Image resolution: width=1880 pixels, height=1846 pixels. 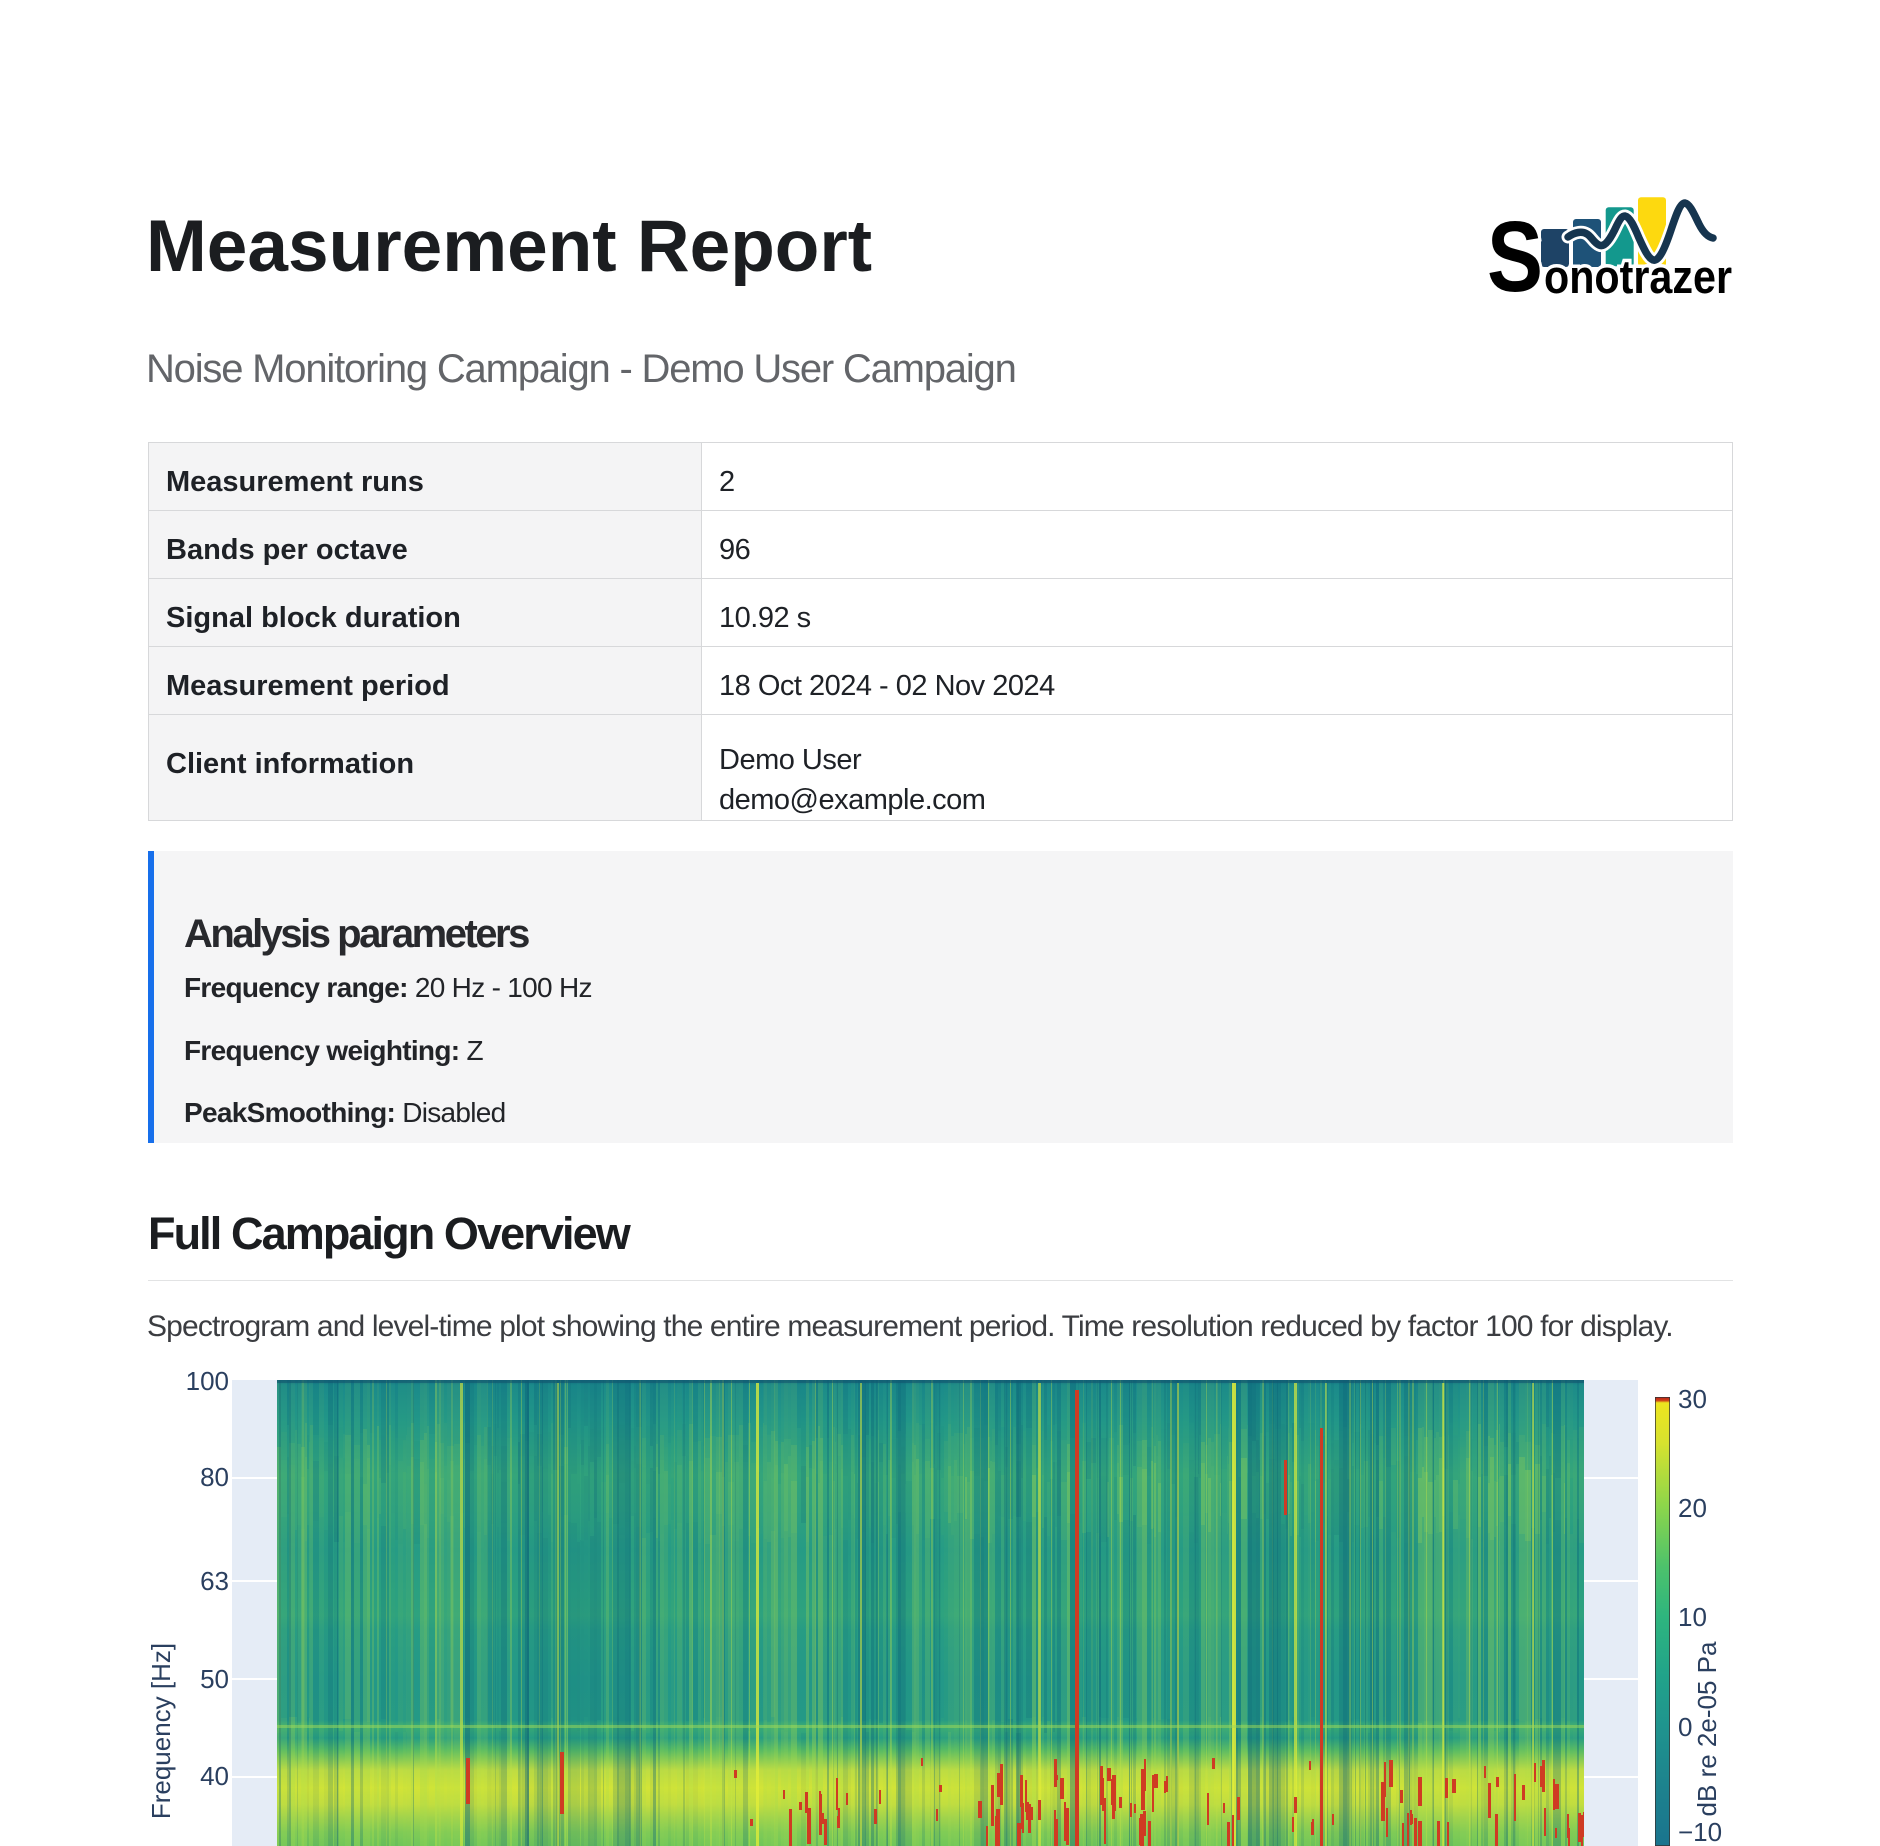 I want to click on svg-text: S, so click(x=1515, y=254).